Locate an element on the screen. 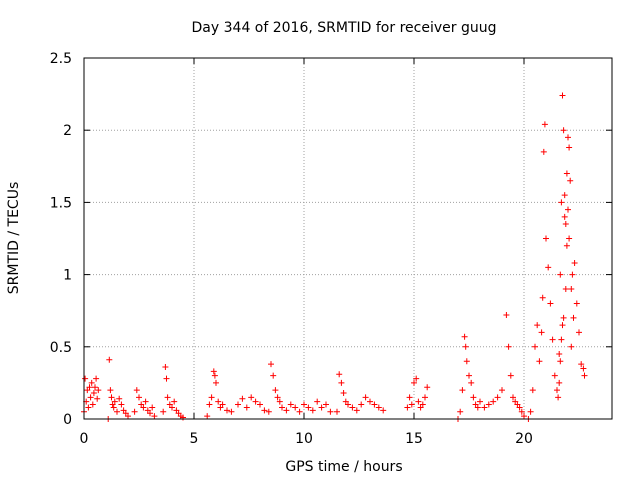 This screenshot has height=480, width=640. x-tick-label: 5 is located at coordinates (194, 439).